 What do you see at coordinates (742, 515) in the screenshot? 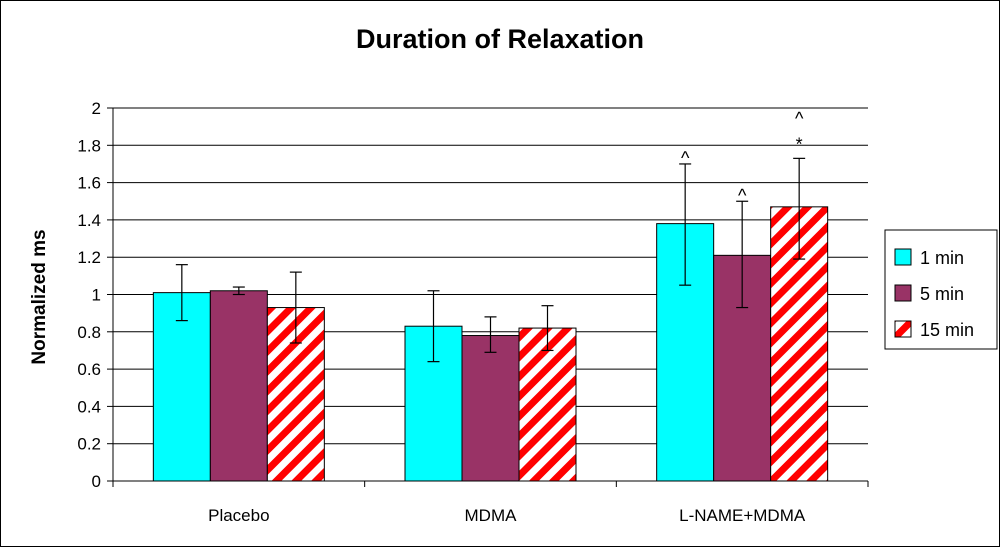
I see `category-label: L-NAME+MDMA` at bounding box center [742, 515].